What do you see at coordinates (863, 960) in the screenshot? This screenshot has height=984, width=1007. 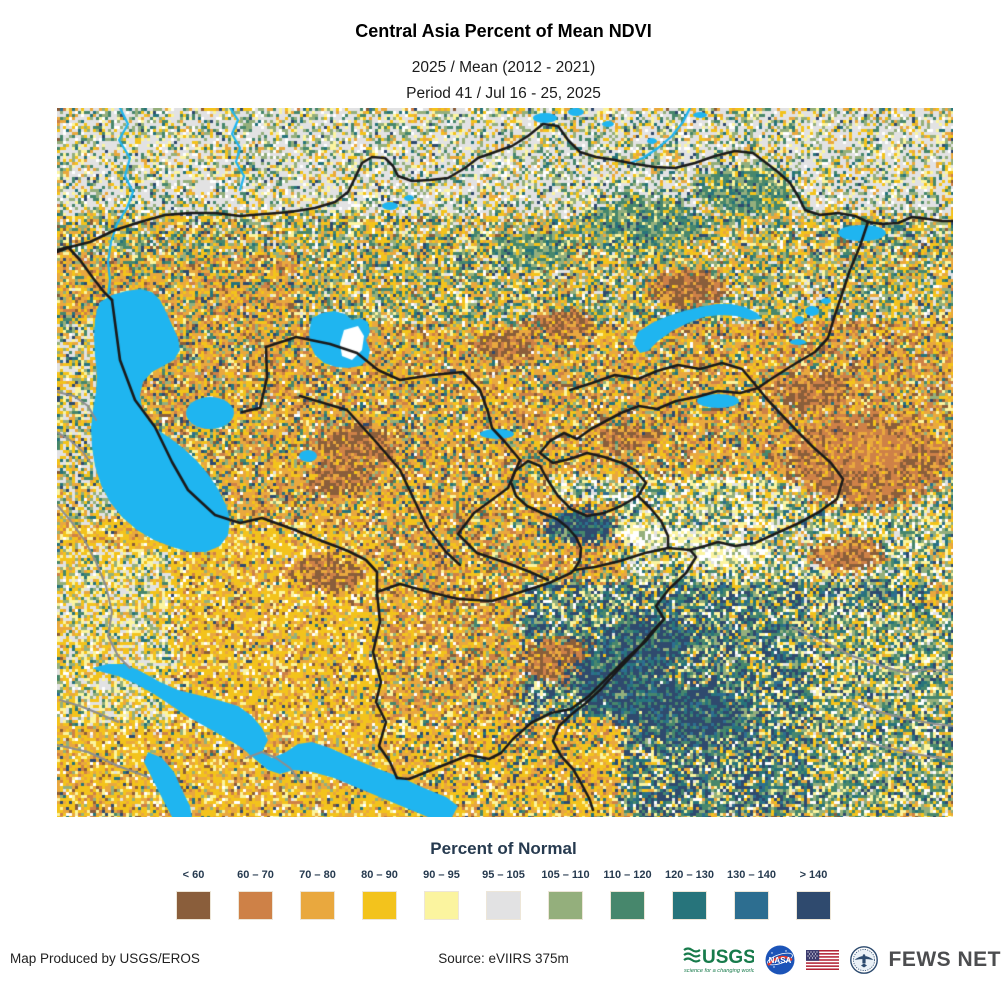 I see `state-dept-seal` at bounding box center [863, 960].